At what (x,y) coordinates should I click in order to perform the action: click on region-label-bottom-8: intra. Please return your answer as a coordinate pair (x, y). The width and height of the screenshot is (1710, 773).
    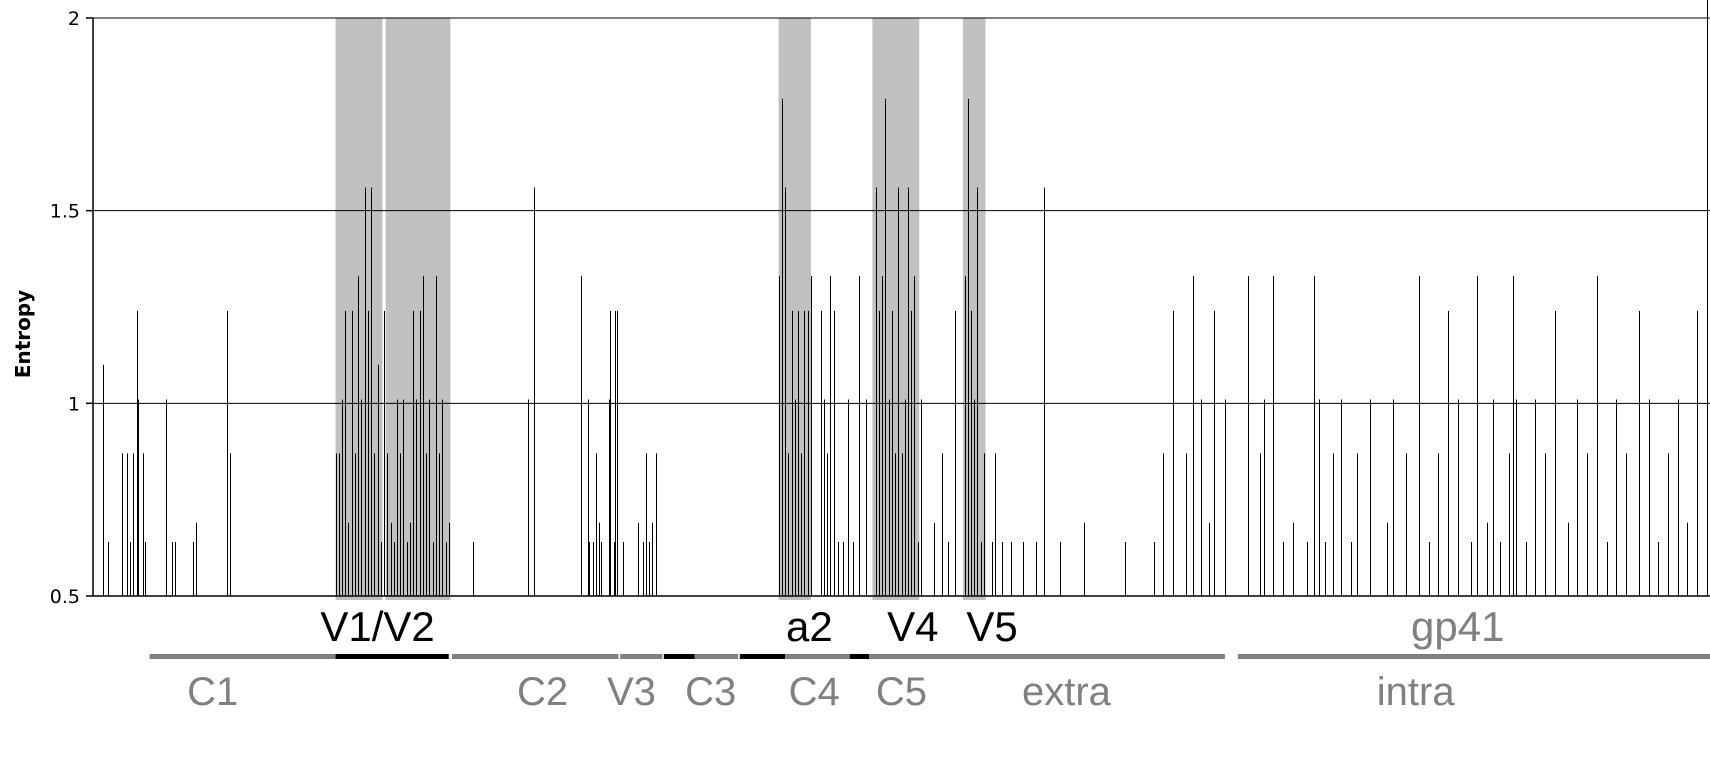
    Looking at the image, I should click on (1416, 692).